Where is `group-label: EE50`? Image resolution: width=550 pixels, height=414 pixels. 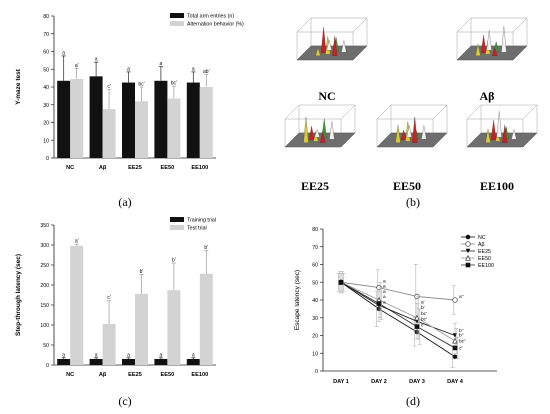
group-label: EE50 is located at coordinates (407, 186).